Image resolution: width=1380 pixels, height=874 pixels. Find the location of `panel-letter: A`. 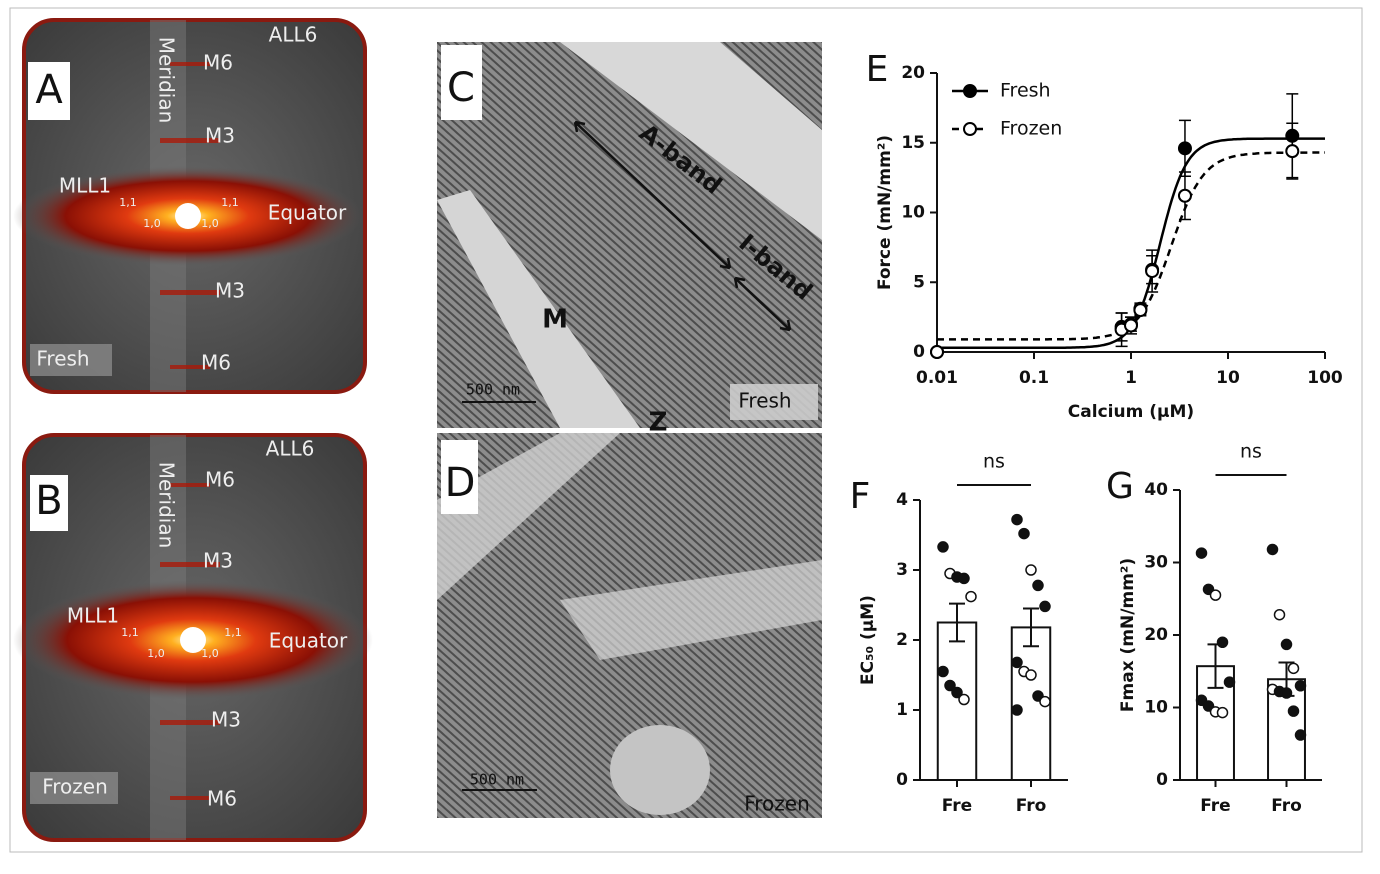

panel-letter: A is located at coordinates (49, 90).